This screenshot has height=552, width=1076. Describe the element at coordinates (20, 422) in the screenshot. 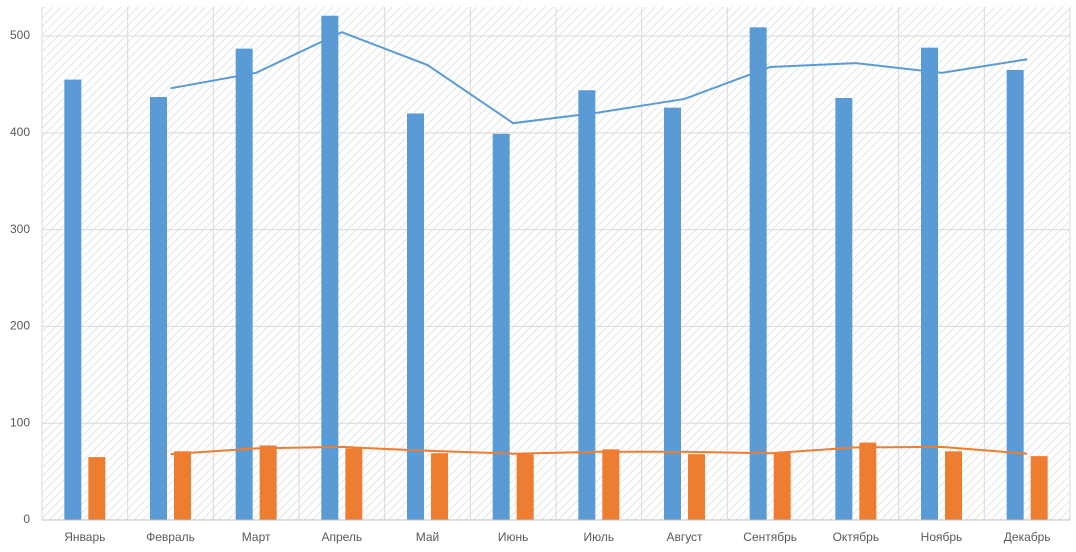

I see `y-tick-label: 100` at that location.